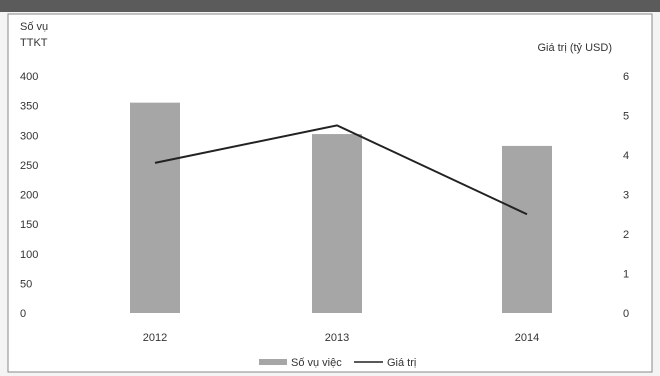 This screenshot has height=376, width=660. I want to click on value-line, so click(341, 170).